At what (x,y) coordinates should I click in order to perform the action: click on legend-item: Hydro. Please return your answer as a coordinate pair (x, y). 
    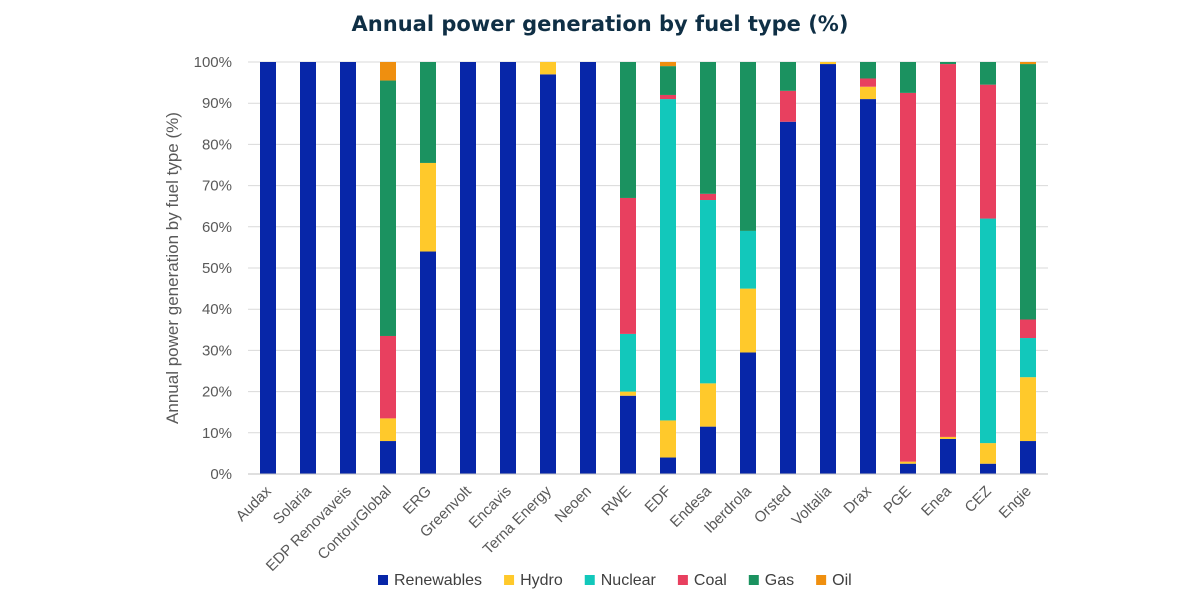
    Looking at the image, I should click on (533, 580).